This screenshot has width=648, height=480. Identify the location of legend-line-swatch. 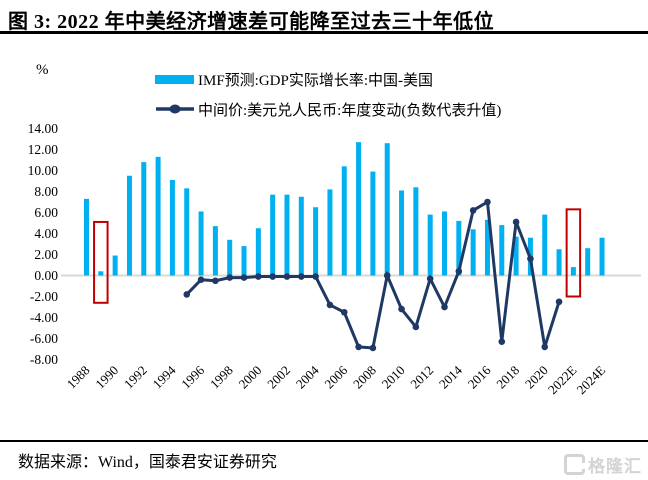
(175, 109).